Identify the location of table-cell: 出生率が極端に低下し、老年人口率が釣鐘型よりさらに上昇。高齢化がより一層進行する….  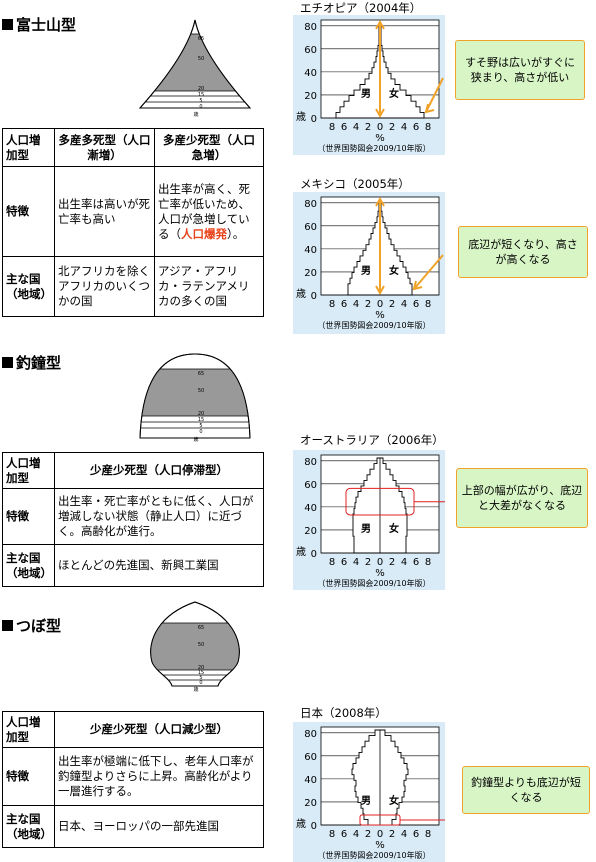
(159, 776).